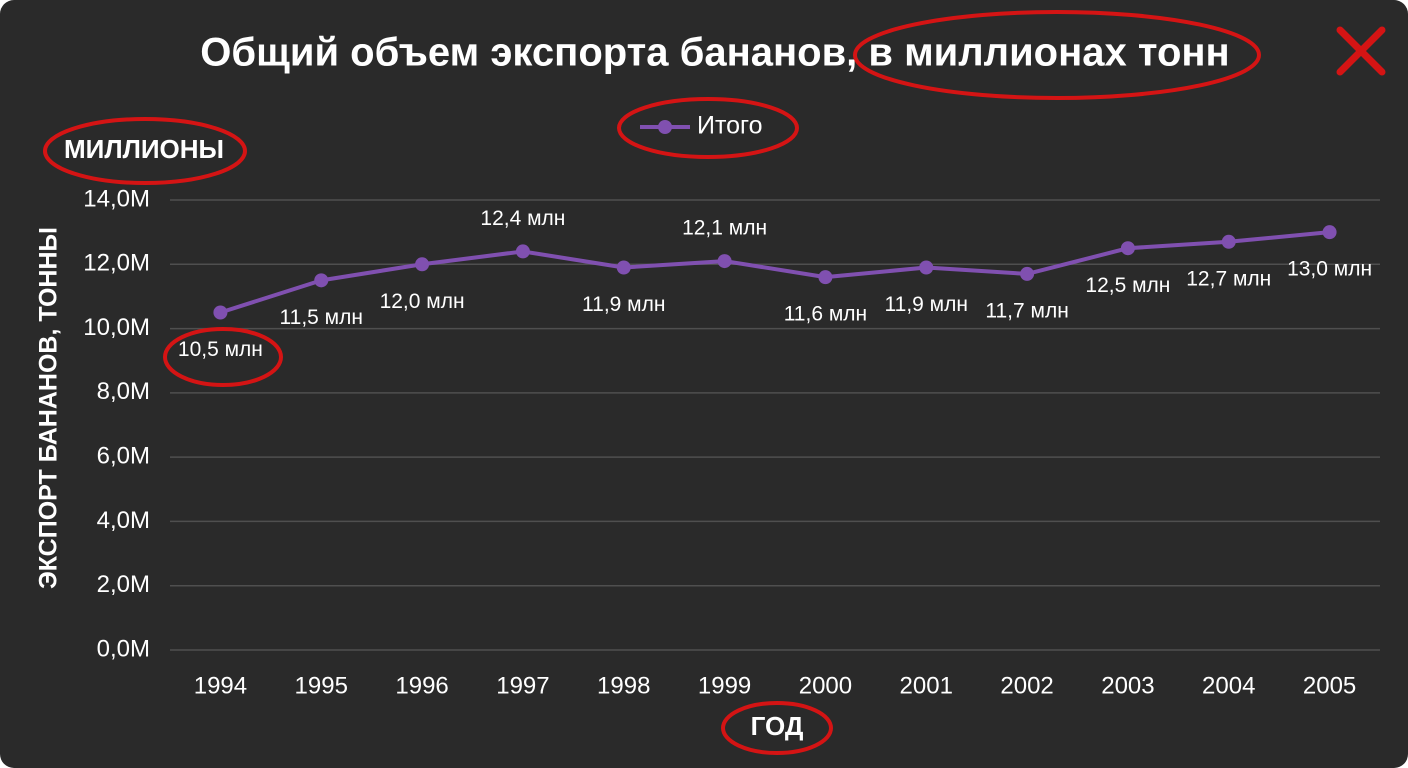  I want to click on x-axis-label: ГОД, so click(777, 726).